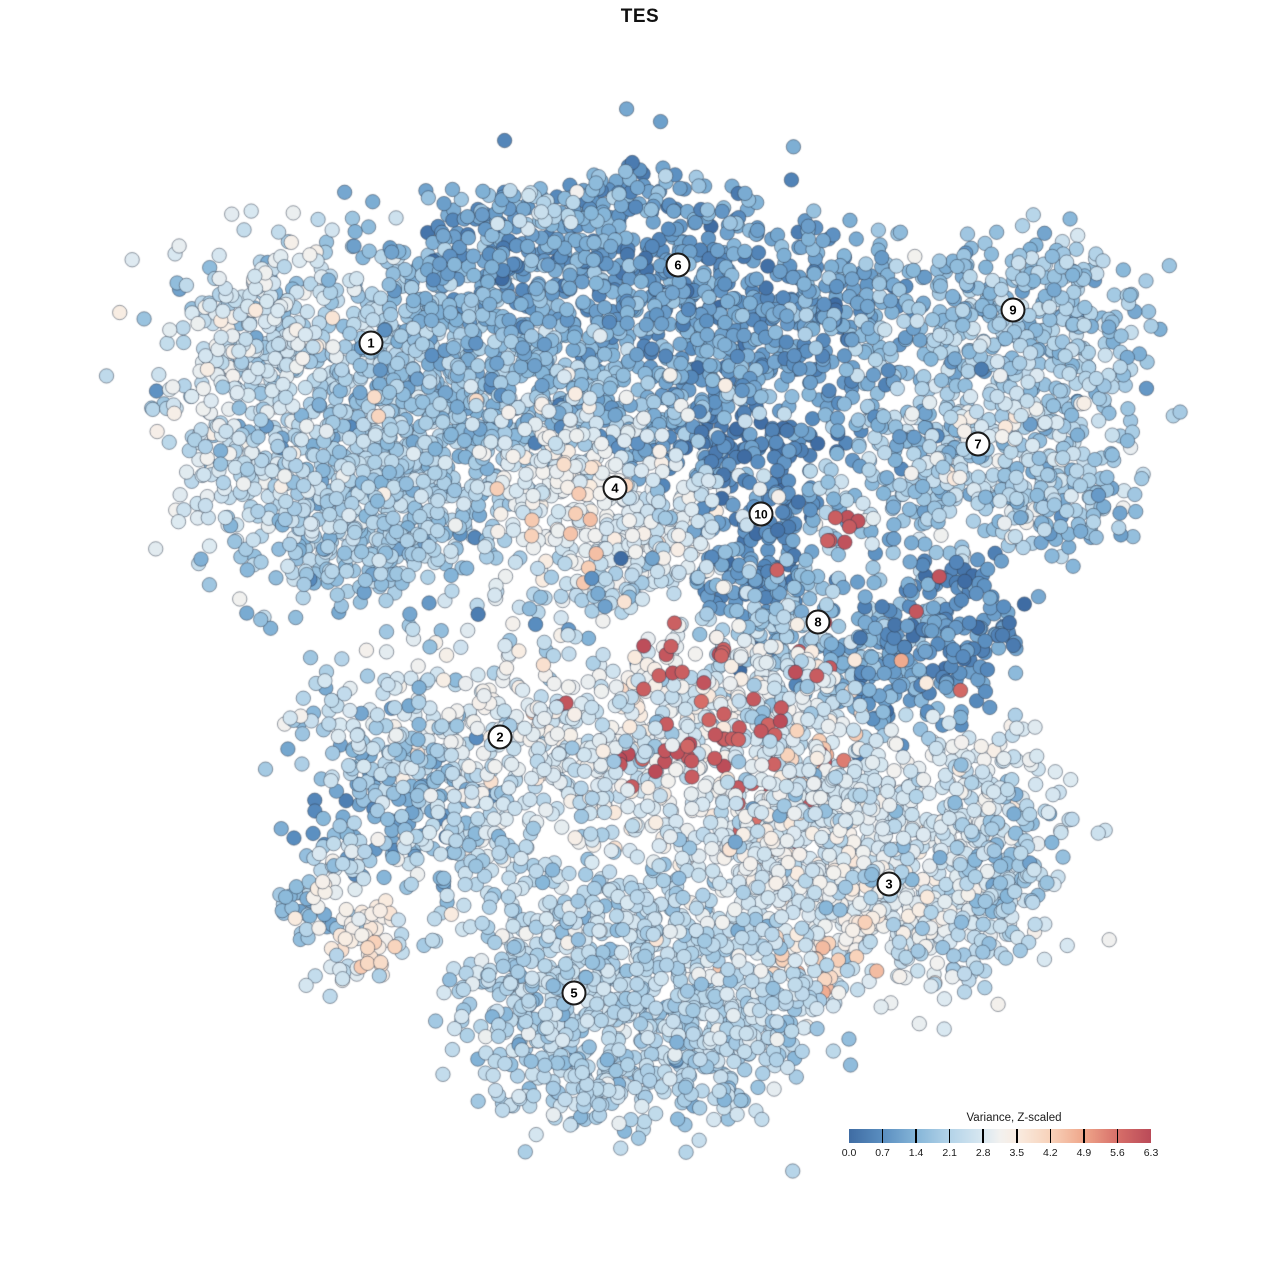  Describe the element at coordinates (1013, 310) in the screenshot. I see `cluster-label-9: 9` at that location.